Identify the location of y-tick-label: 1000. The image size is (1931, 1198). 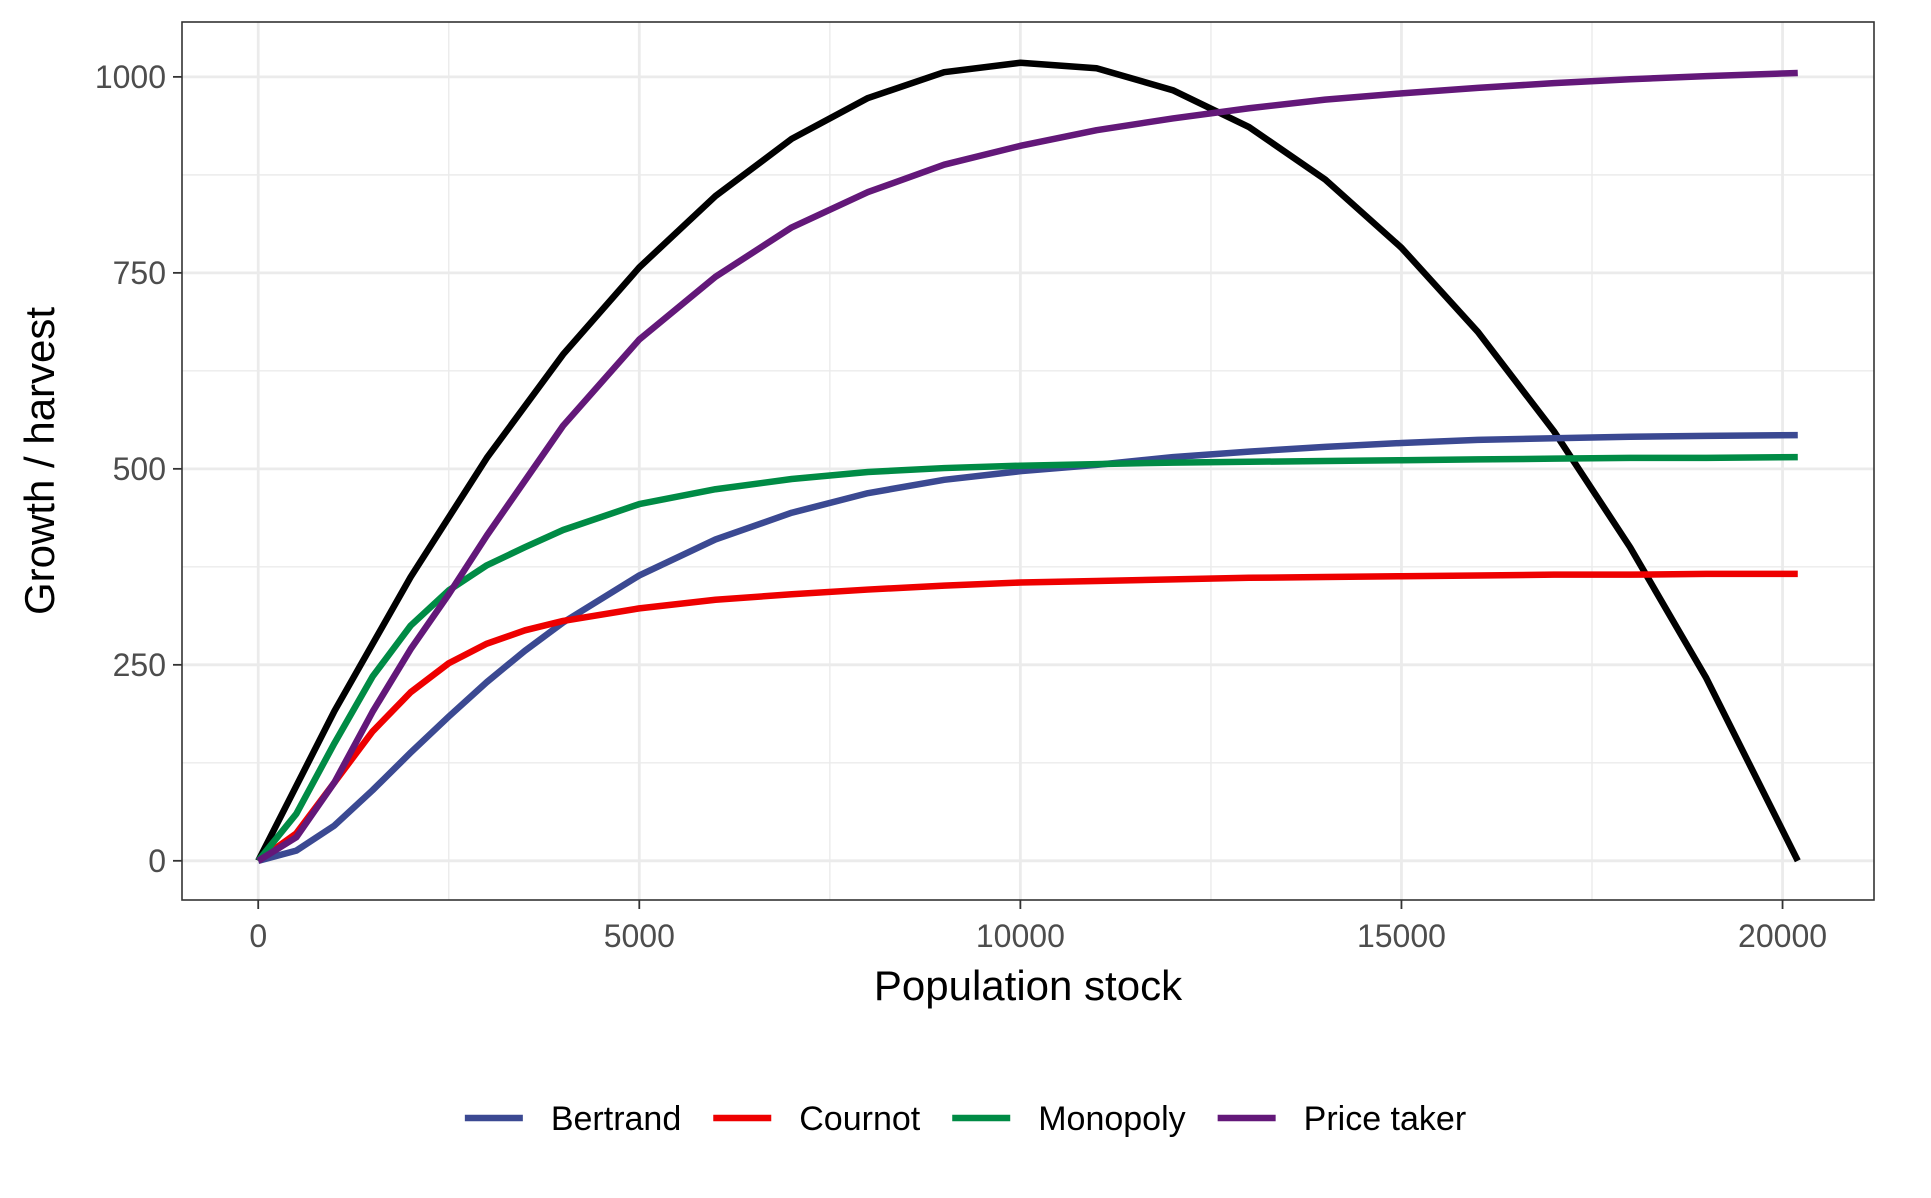
(130, 77).